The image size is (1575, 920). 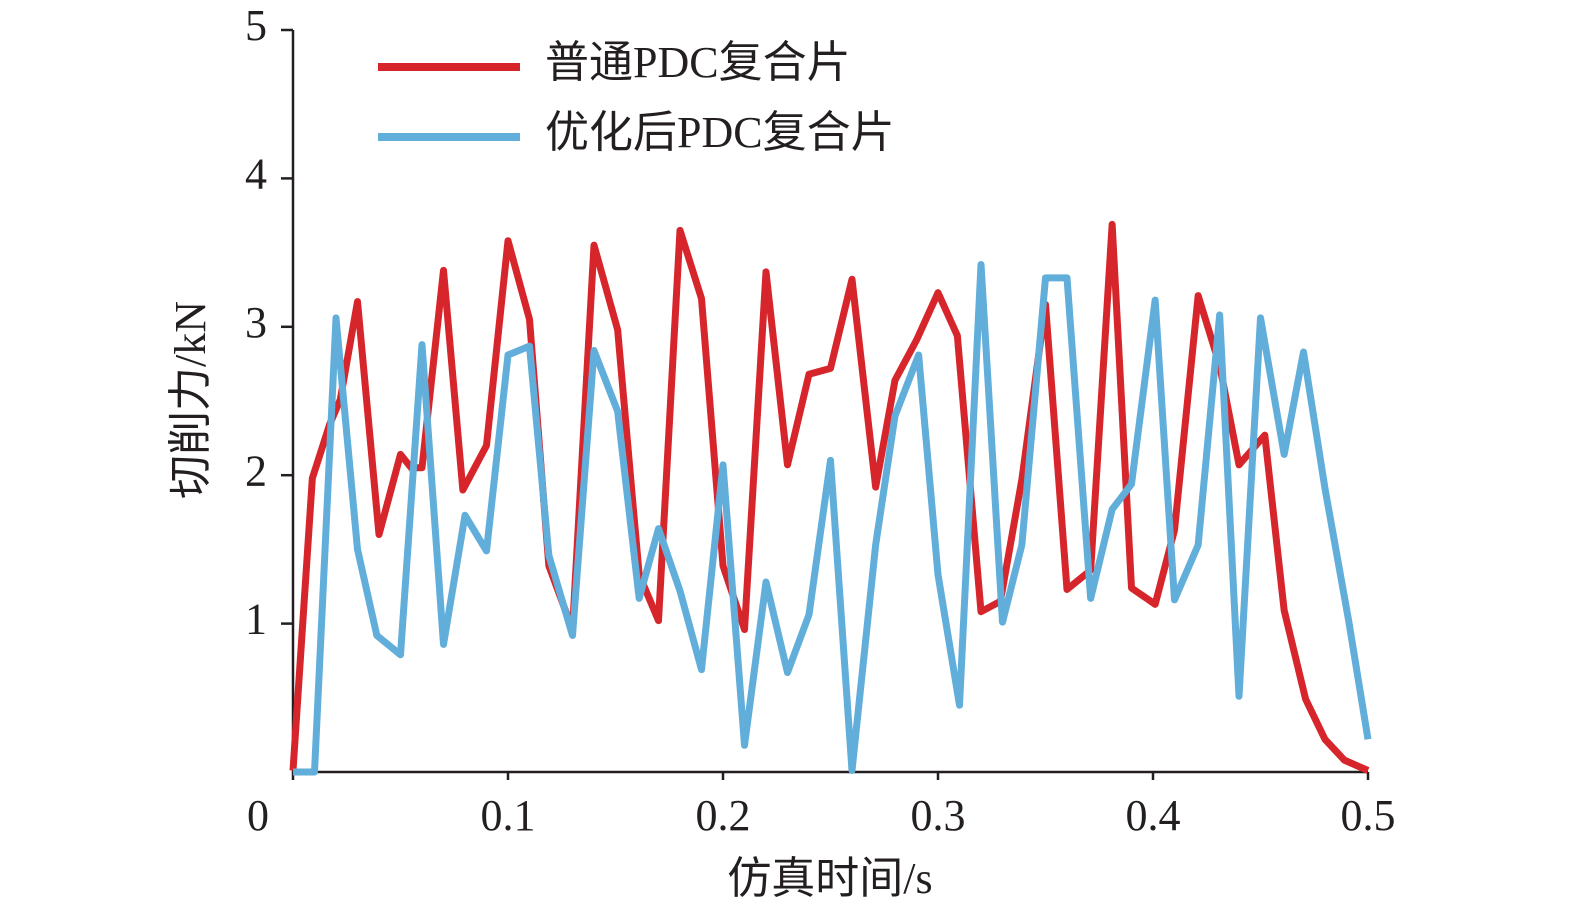 I want to click on legend-label: 优化后PDC复合片, so click(x=720, y=132).